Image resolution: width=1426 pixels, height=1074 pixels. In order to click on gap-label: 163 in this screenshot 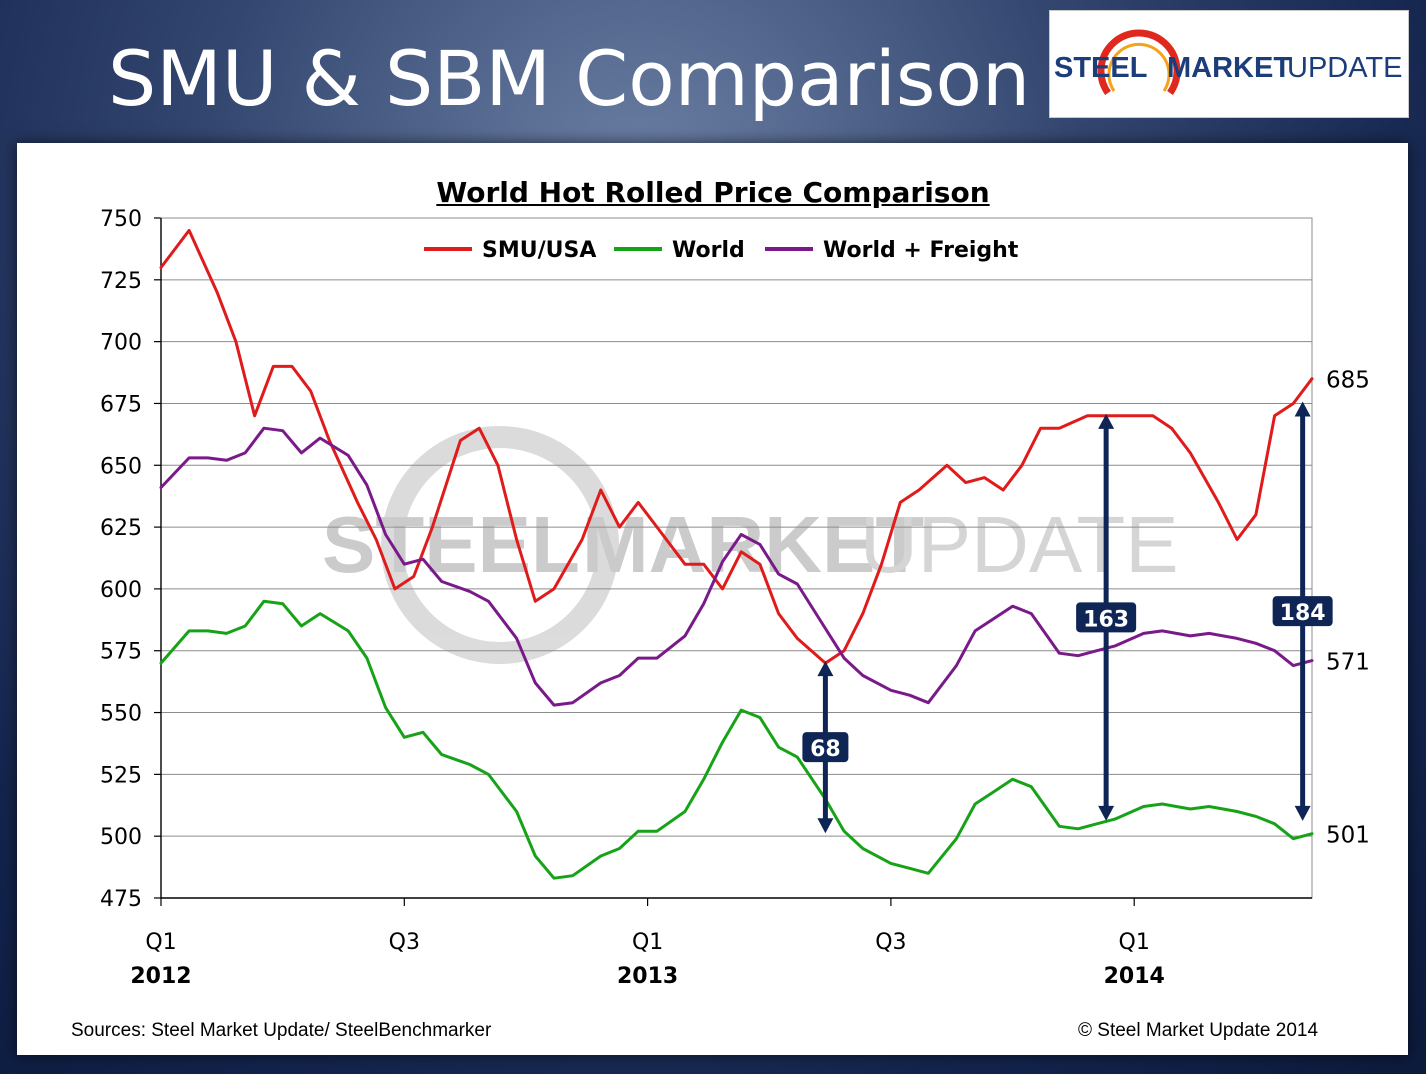, I will do `click(1106, 619)`.